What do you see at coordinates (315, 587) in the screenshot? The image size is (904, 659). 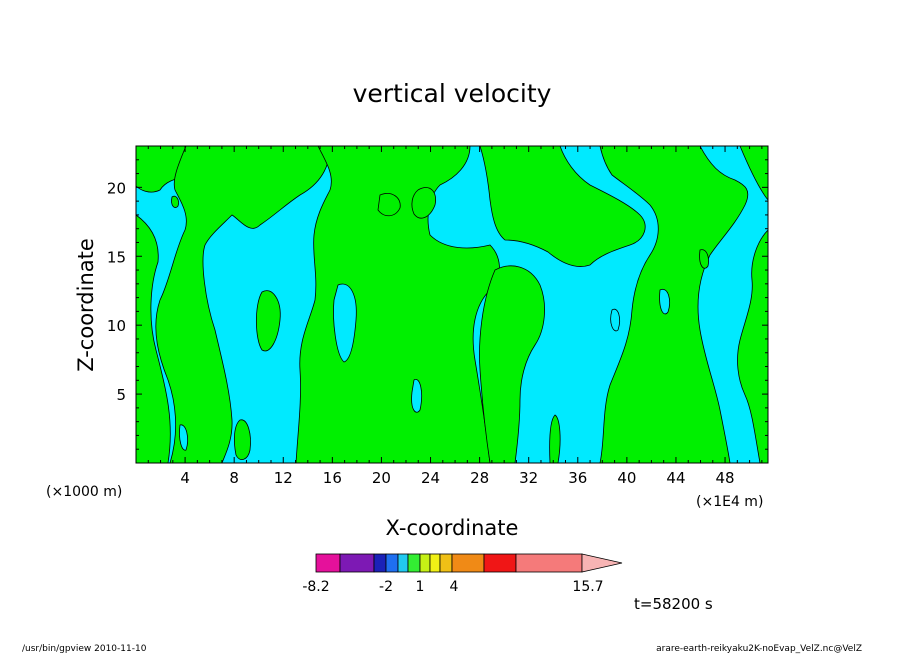 I see `colorbar-tick-label: -8.2` at bounding box center [315, 587].